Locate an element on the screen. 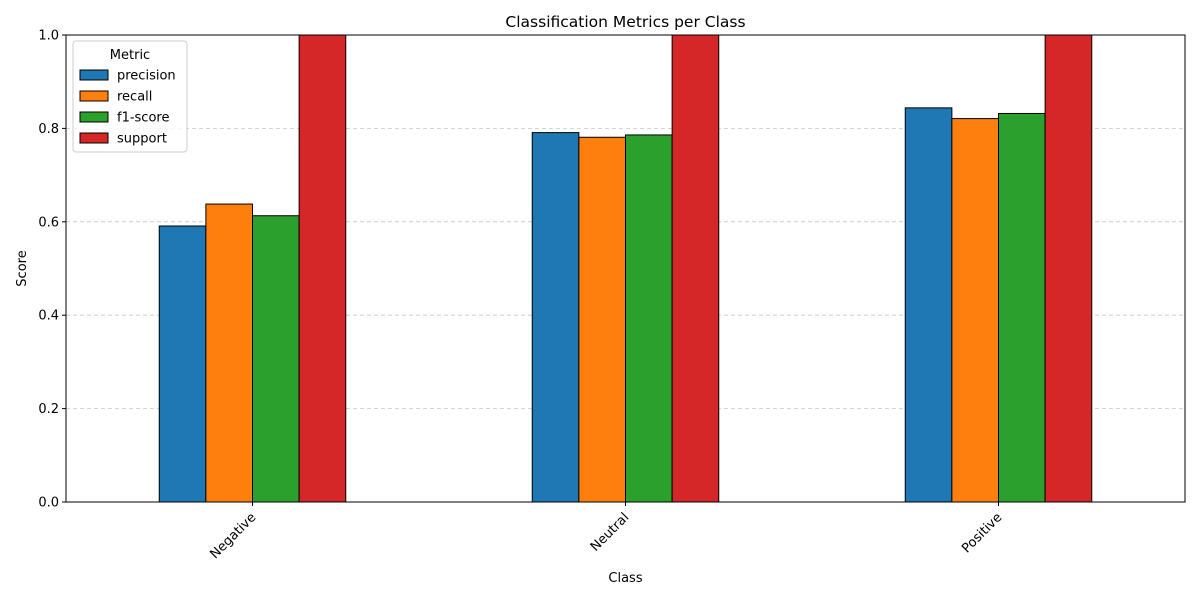 The image size is (1200, 600). bar-f1-score-positive is located at coordinates (1022, 307).